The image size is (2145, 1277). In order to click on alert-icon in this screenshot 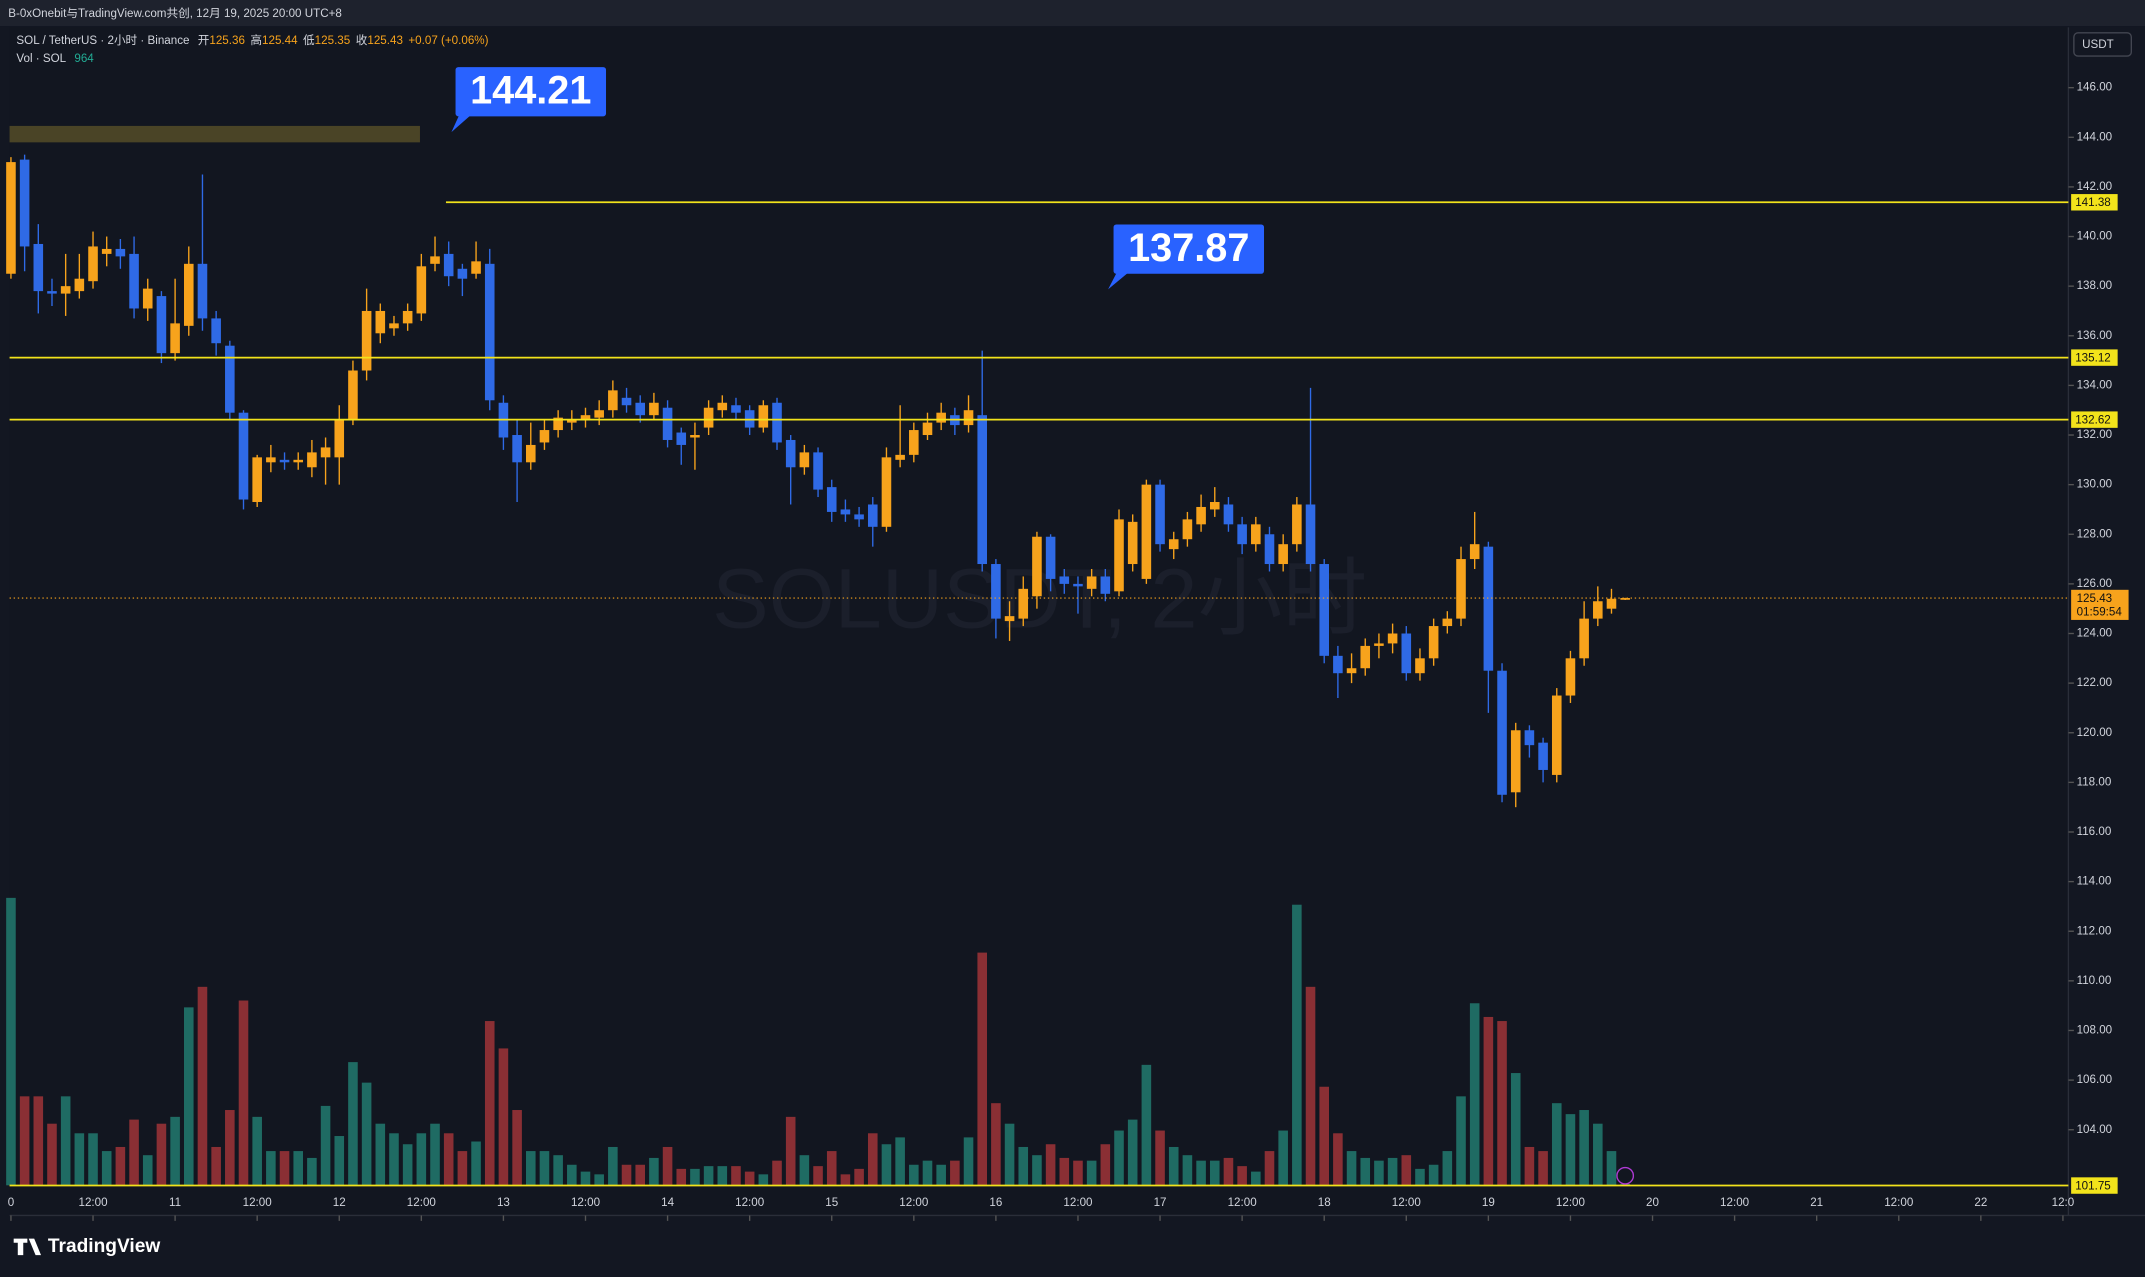, I will do `click(1625, 1175)`.